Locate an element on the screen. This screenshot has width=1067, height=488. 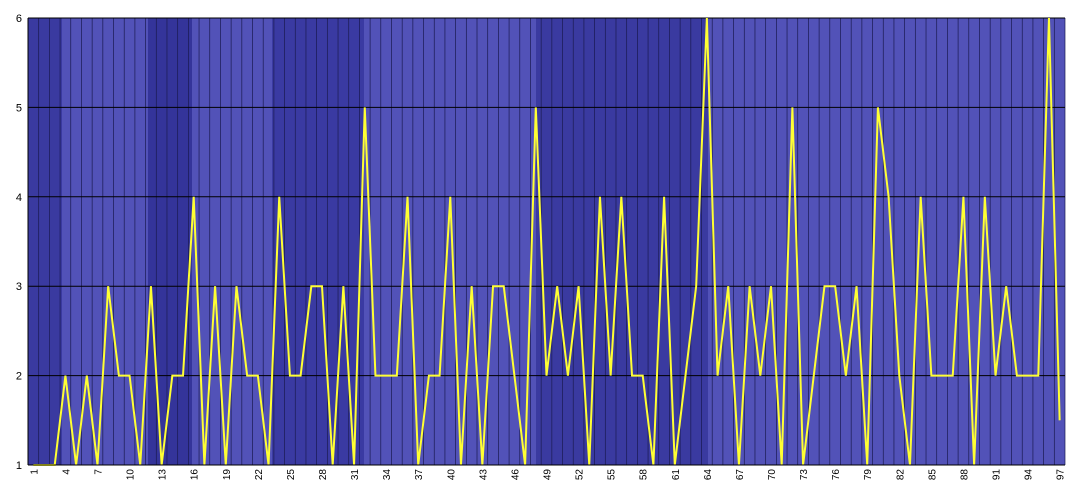
x-tick-label: 10 is located at coordinates (131, 475).